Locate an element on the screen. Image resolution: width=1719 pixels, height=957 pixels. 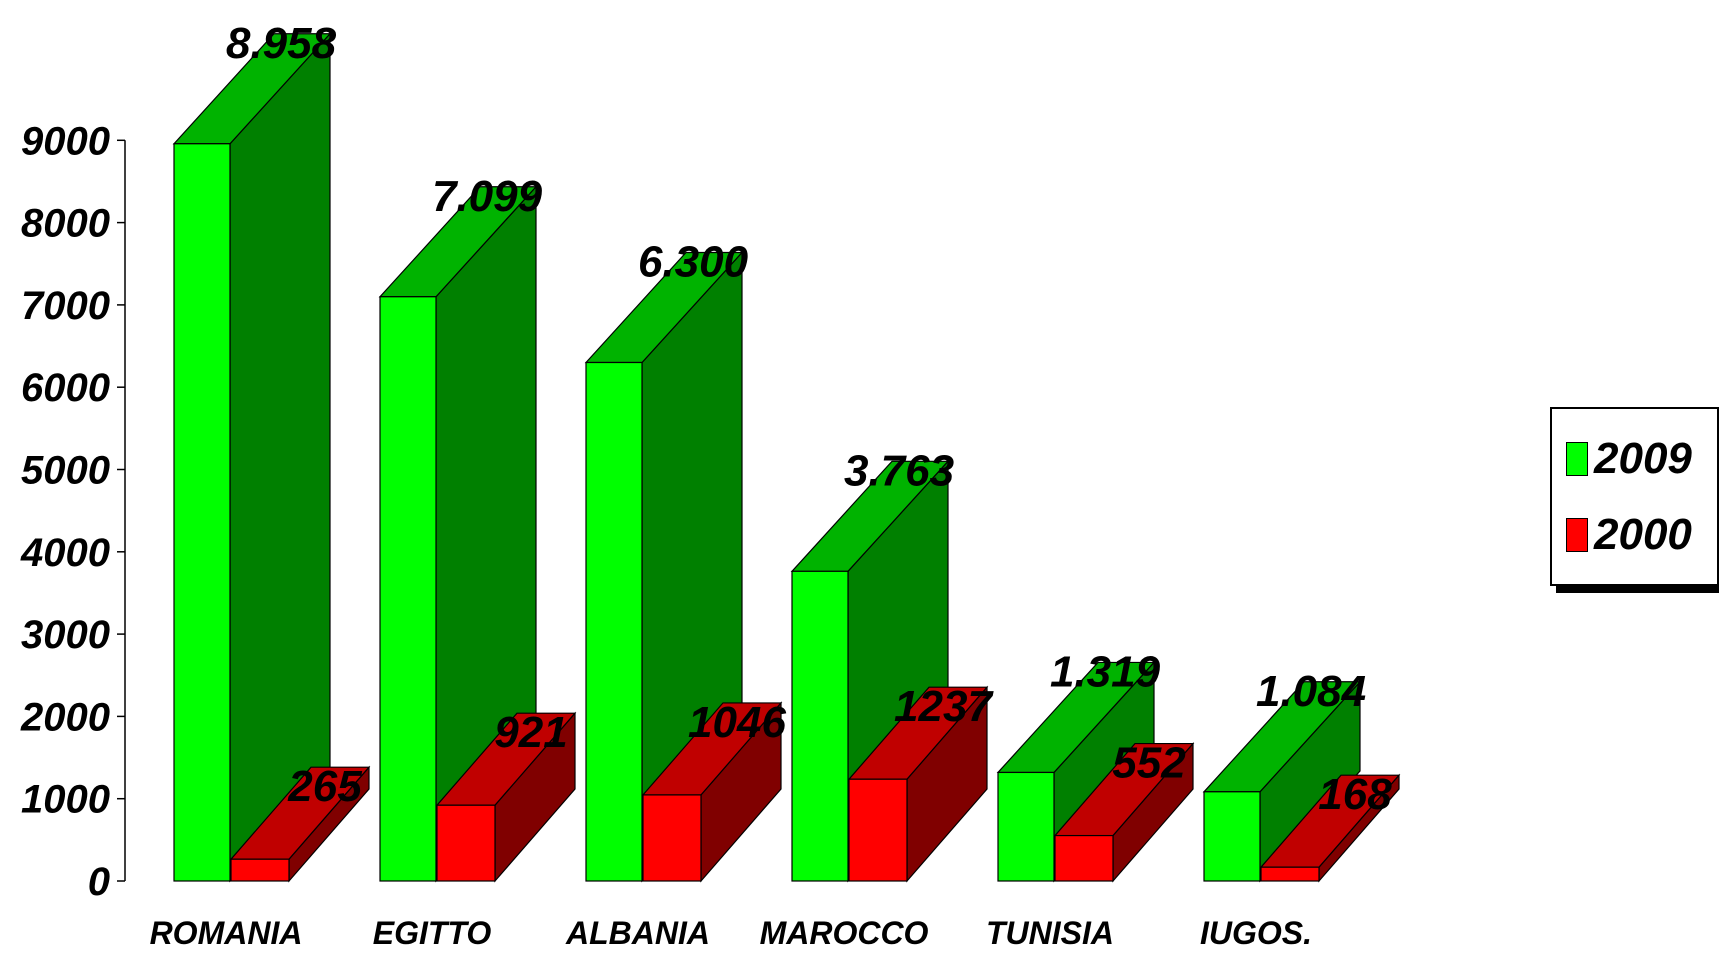
x-category-label: ALBANIA is located at coordinates (637, 933).